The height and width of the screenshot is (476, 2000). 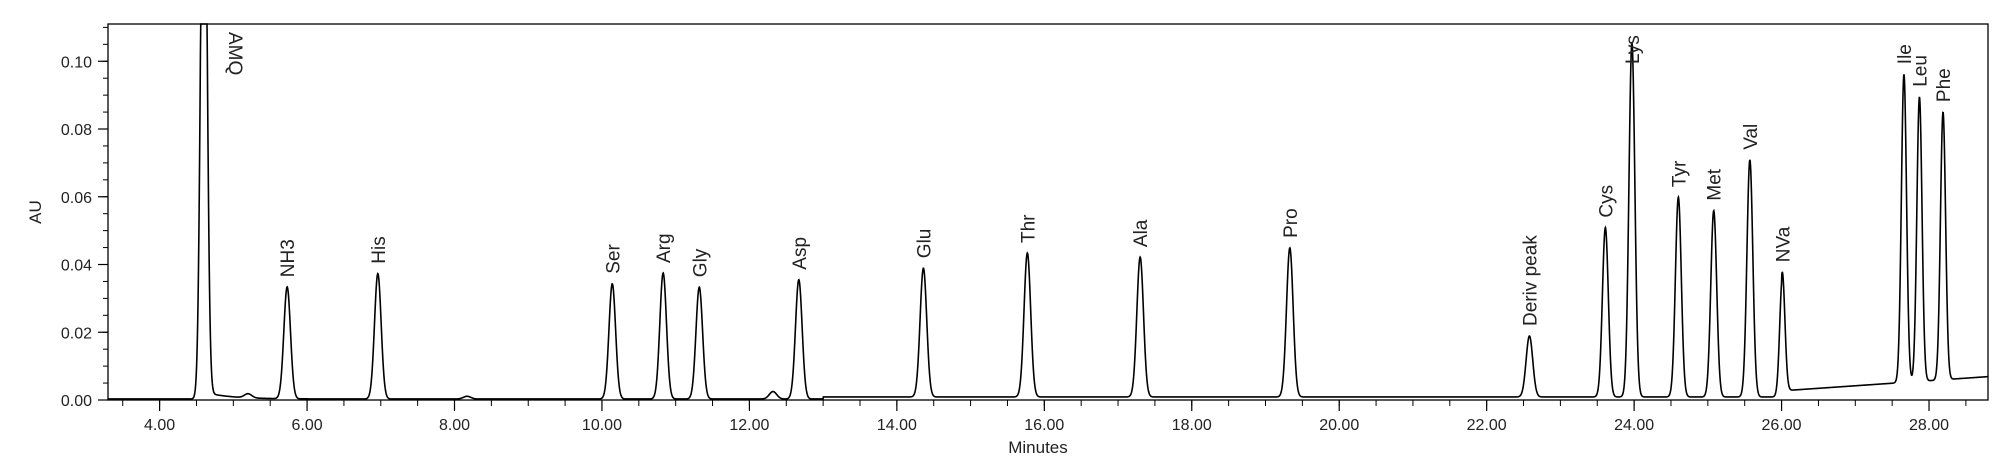 What do you see at coordinates (1606, 201) in the screenshot?
I see `peak-label-cys: Cys` at bounding box center [1606, 201].